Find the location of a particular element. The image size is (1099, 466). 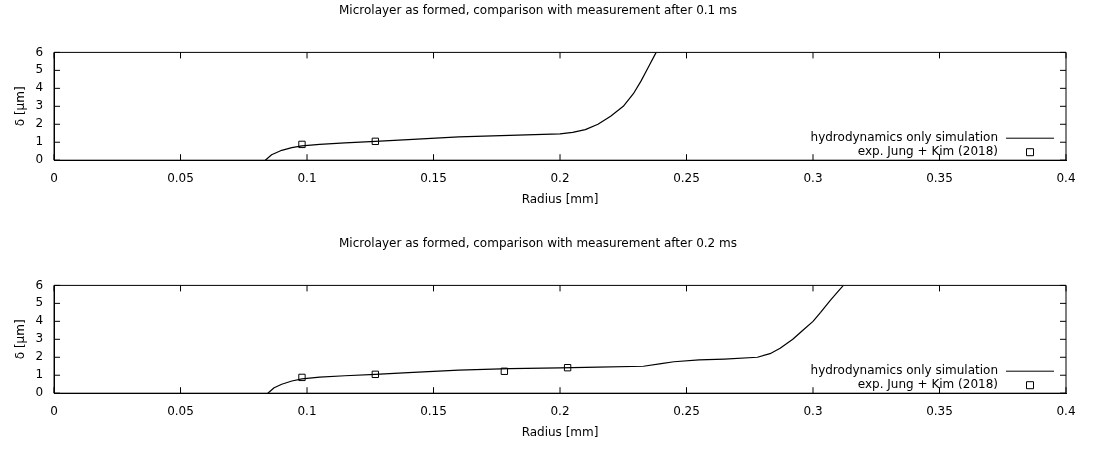

chart-title: Microlayer as formed, comparison with measurement after 0.2 ms is located at coordinates (538, 243).